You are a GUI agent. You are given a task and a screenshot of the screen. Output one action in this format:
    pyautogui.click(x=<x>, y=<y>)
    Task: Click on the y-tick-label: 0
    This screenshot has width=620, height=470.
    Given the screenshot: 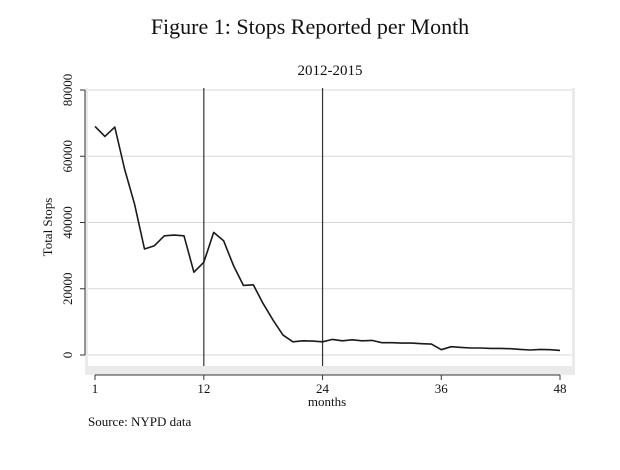 What is the action you would take?
    pyautogui.click(x=67, y=355)
    